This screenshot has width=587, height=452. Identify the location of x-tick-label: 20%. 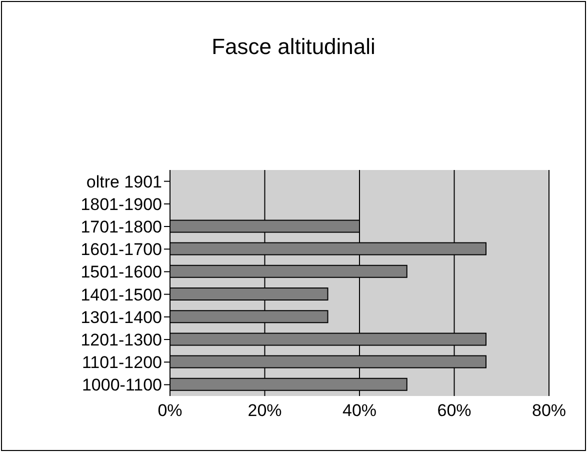
(265, 410).